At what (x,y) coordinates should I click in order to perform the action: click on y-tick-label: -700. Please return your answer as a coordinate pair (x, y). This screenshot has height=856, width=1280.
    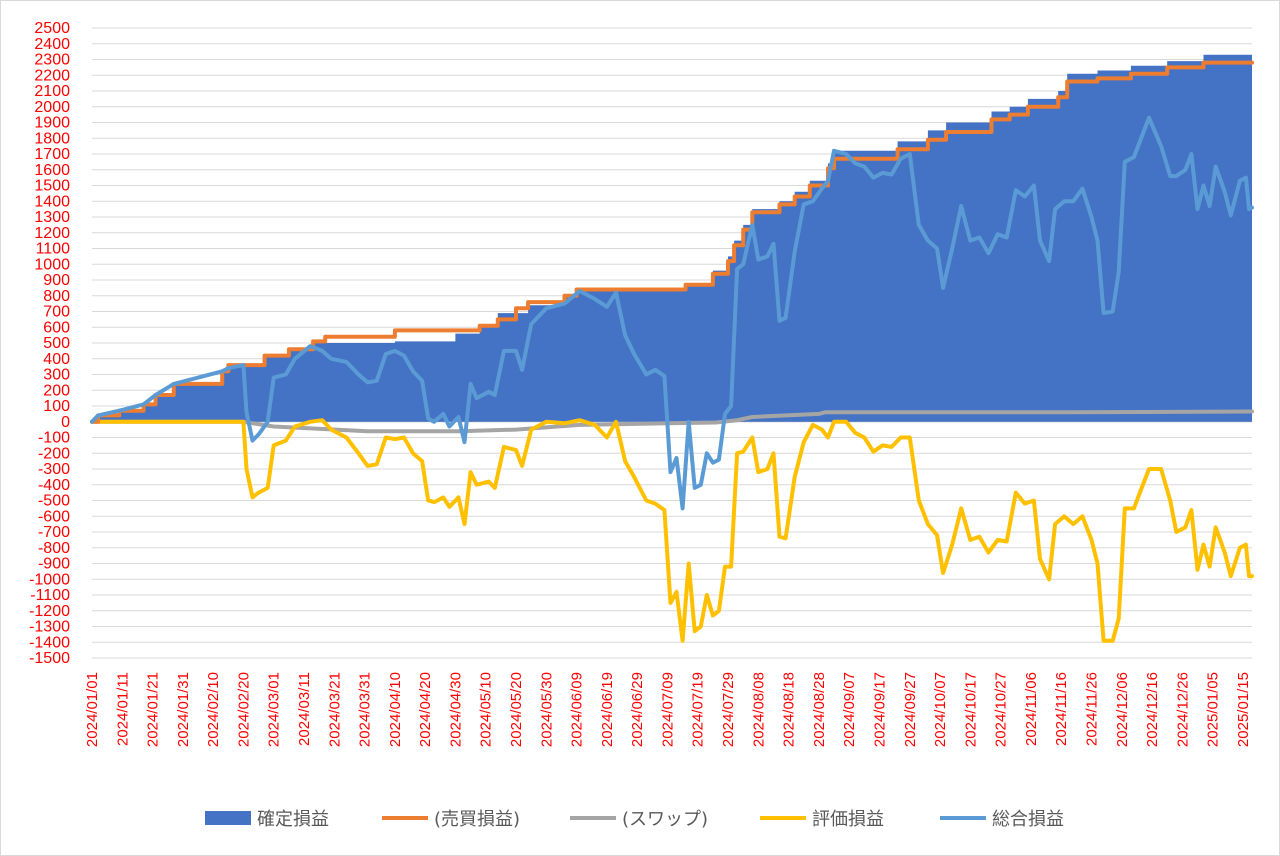
    Looking at the image, I should click on (54, 532).